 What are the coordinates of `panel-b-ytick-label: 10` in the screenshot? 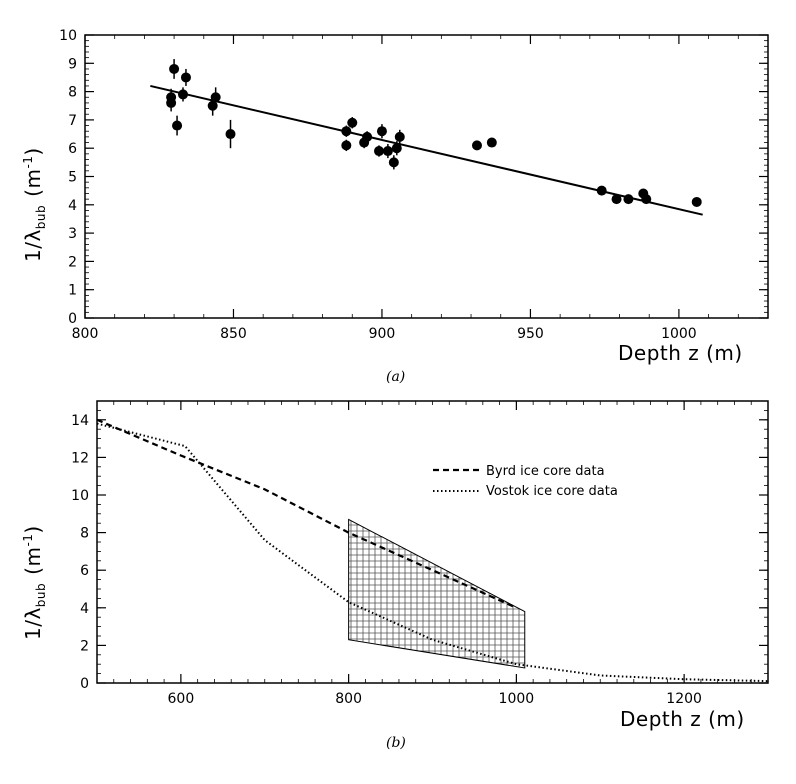 It's located at (80, 496).